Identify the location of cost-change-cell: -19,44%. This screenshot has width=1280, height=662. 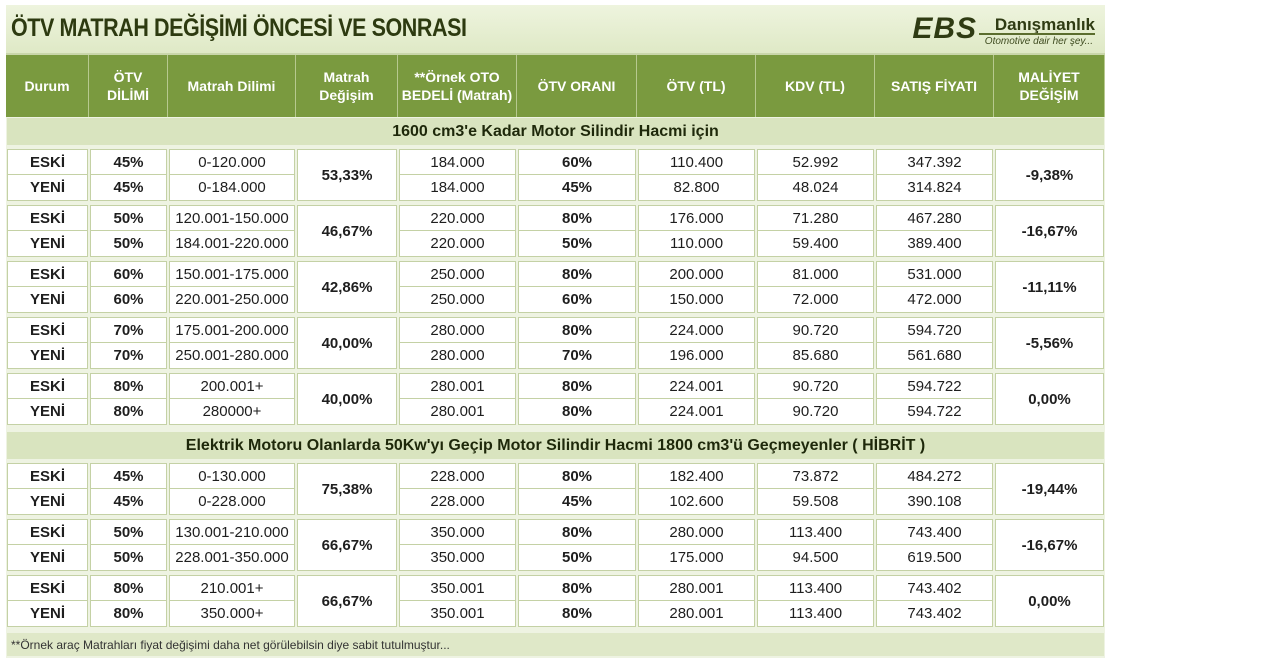
(1049, 489).